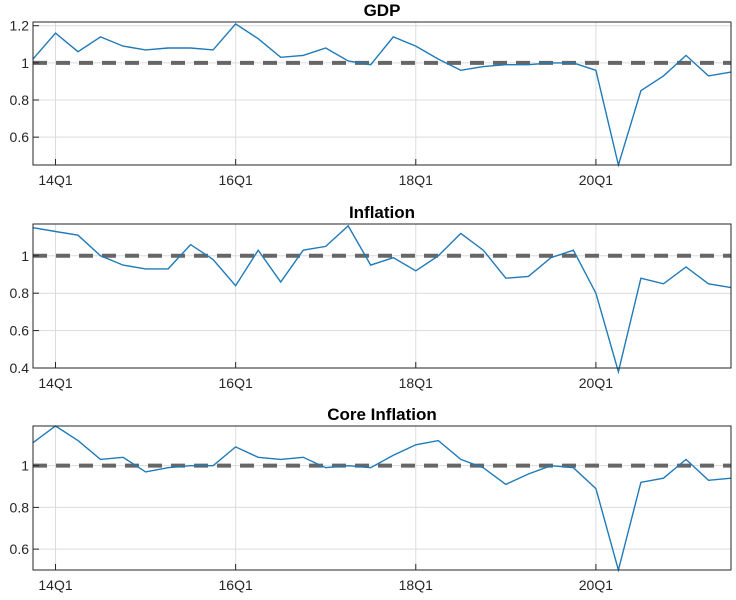  I want to click on chart-title: GDP, so click(382, 10).